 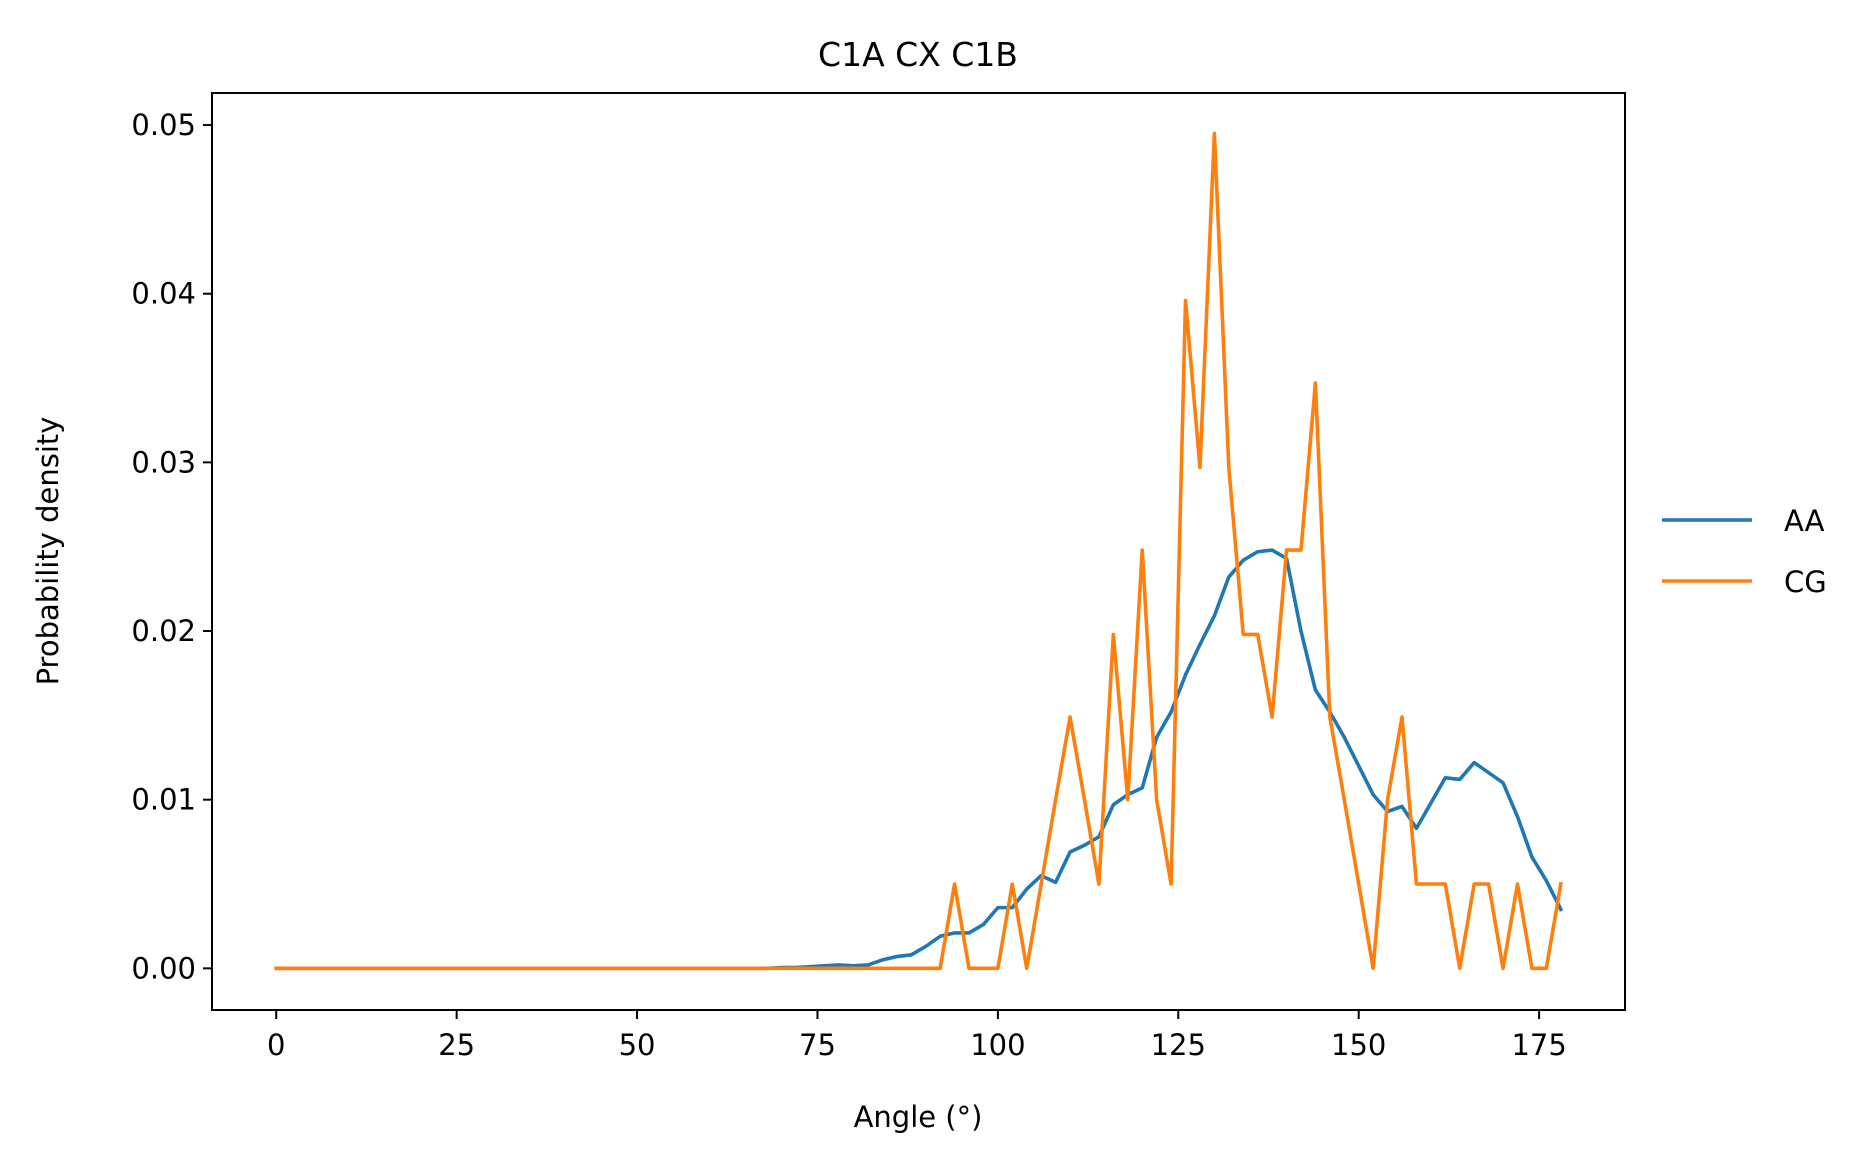 I want to click on legend: AA CG, so click(x=1744, y=551).